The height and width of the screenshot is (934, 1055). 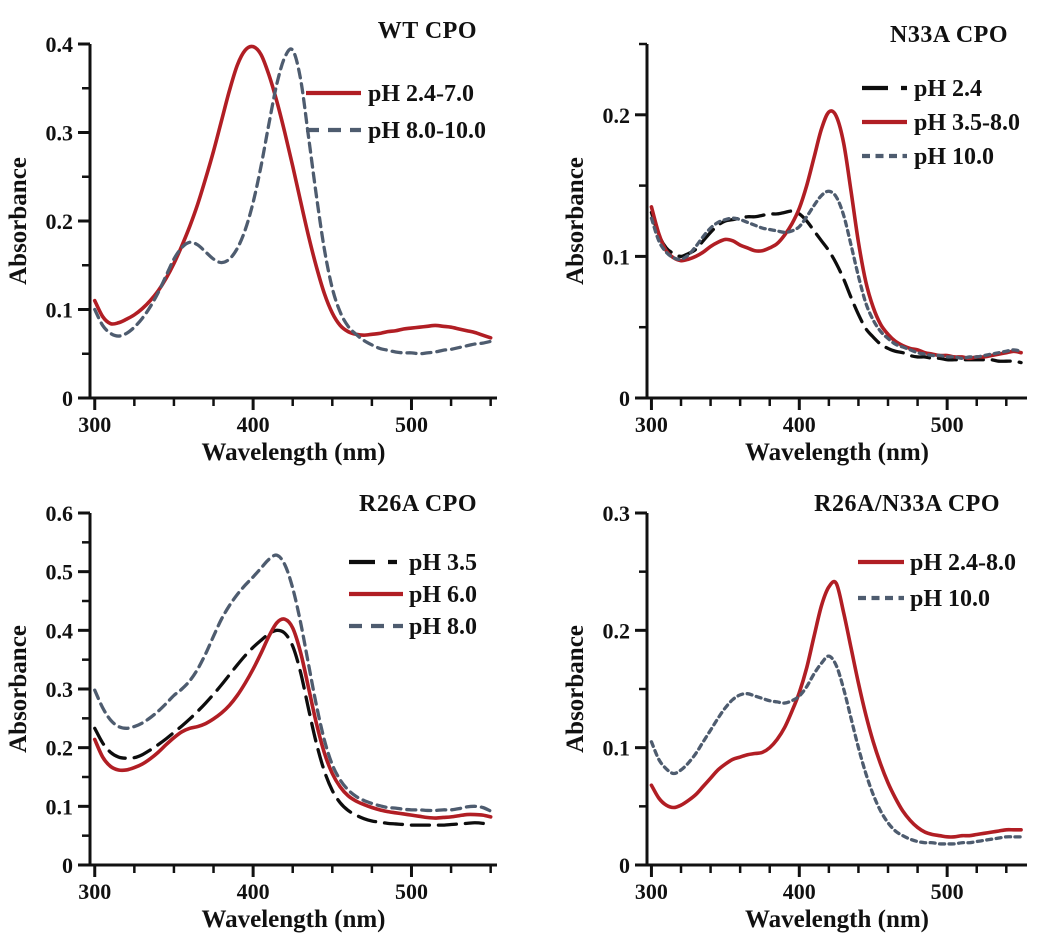 What do you see at coordinates (427, 31) in the screenshot?
I see `chart-title: WT CPO` at bounding box center [427, 31].